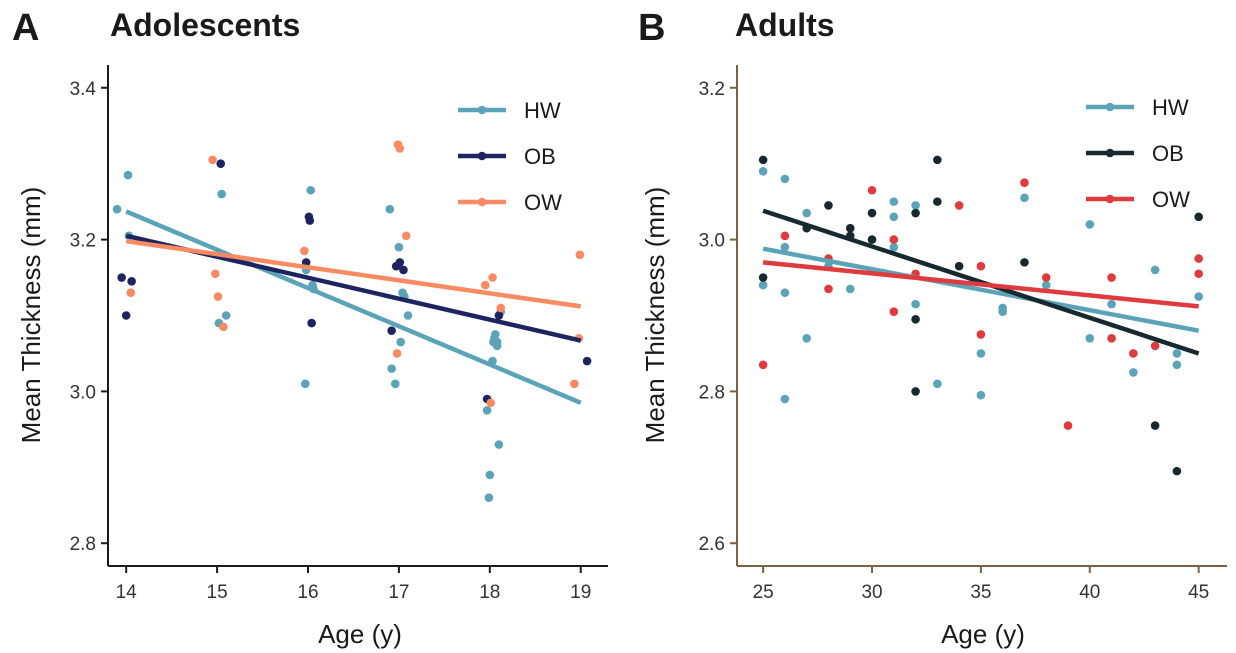  Describe the element at coordinates (489, 592) in the screenshot. I see `x-tick-label: 18` at that location.